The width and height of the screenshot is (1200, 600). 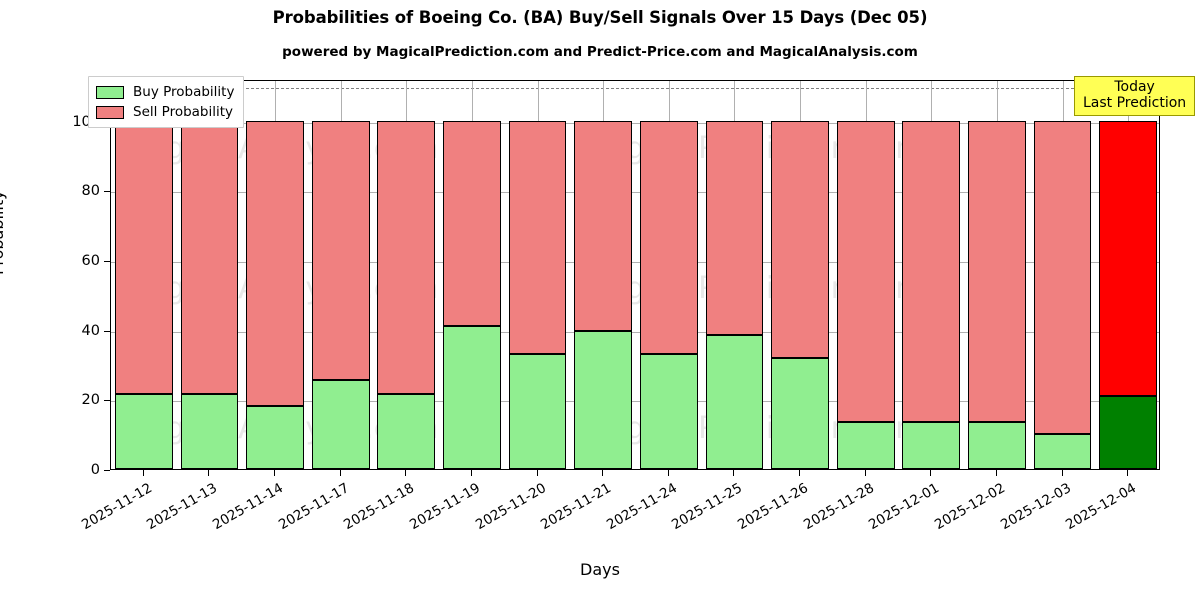 I want to click on legend-label: Sell Probability, so click(x=183, y=112).